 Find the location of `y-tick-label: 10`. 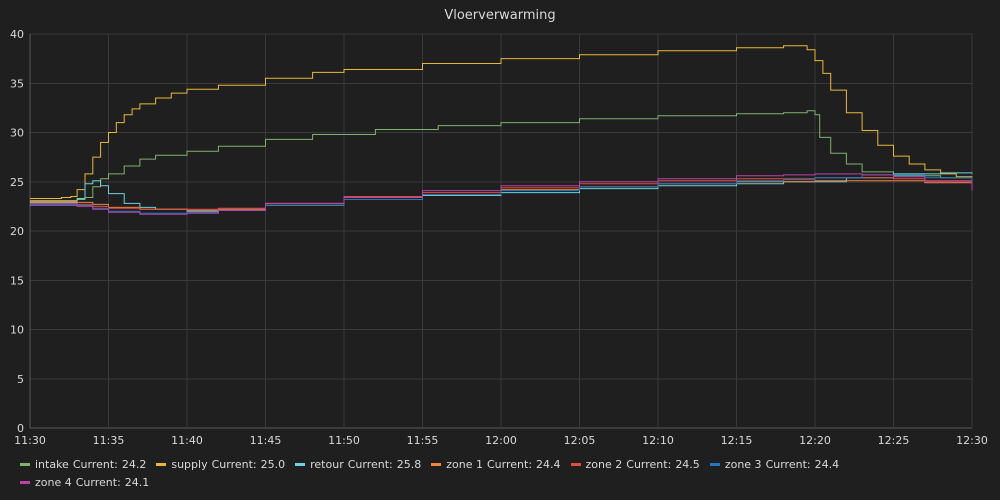

y-tick-label: 10 is located at coordinates (17, 330).